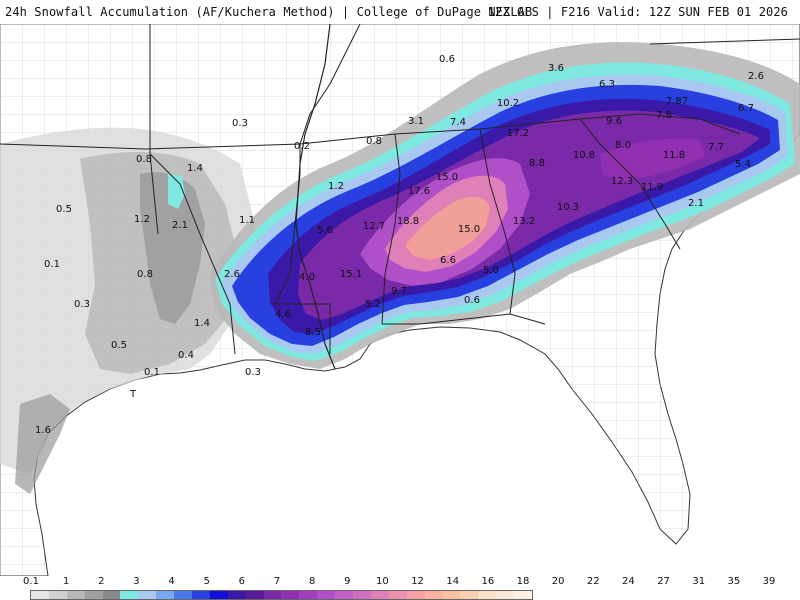  What do you see at coordinates (133, 394) in the screenshot?
I see `value-label: T` at bounding box center [133, 394].